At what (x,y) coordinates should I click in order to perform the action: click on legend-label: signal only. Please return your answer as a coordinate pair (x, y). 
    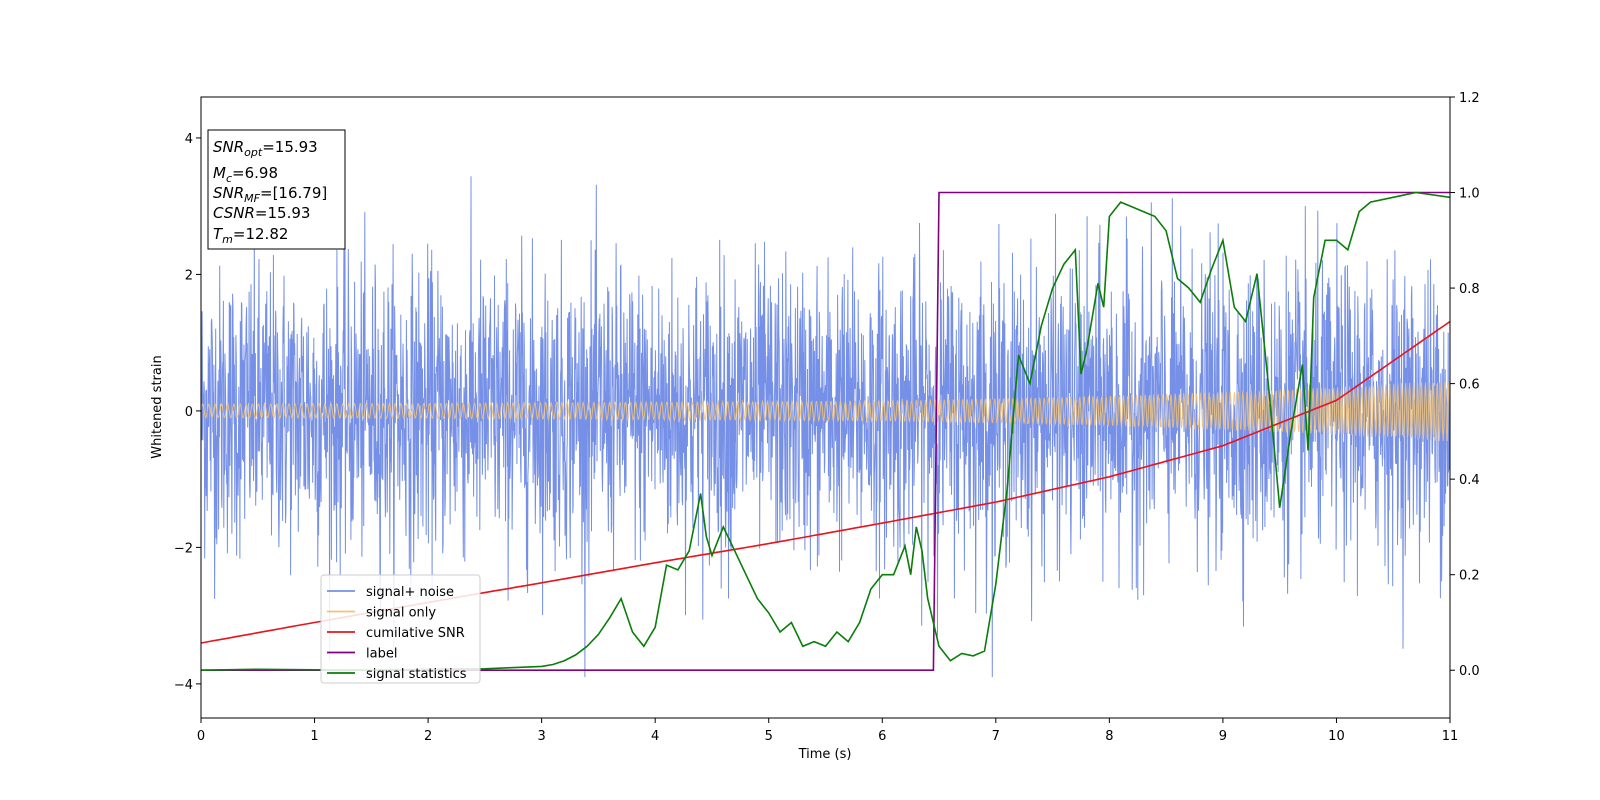
    Looking at the image, I should click on (401, 613).